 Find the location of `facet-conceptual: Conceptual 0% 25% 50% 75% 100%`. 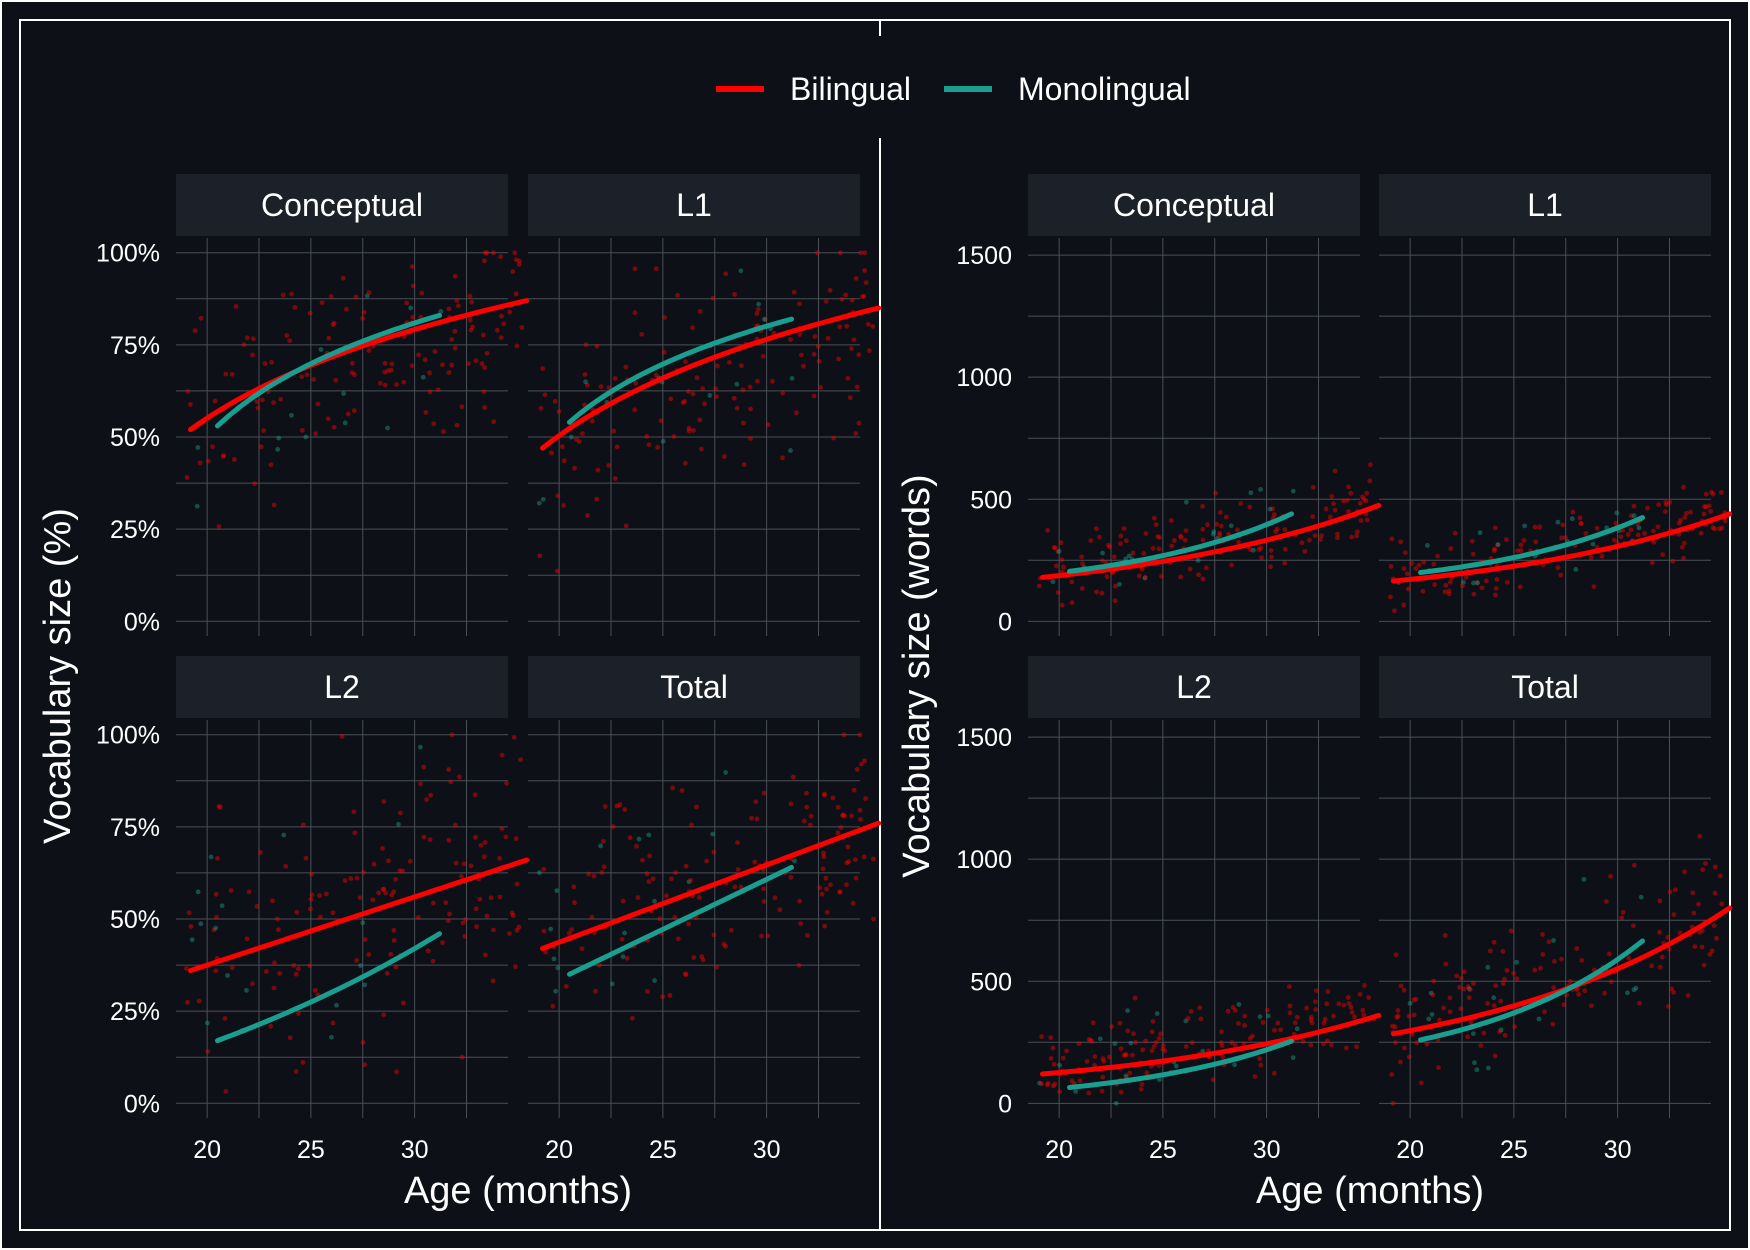

facet-conceptual: Conceptual 0% 25% 50% 75% 100% is located at coordinates (313, 405).